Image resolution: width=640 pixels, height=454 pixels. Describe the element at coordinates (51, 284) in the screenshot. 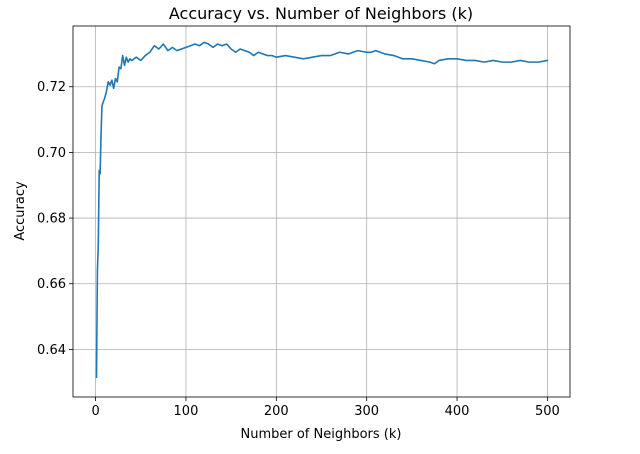

I see `y-tick-label: 0.66` at that location.